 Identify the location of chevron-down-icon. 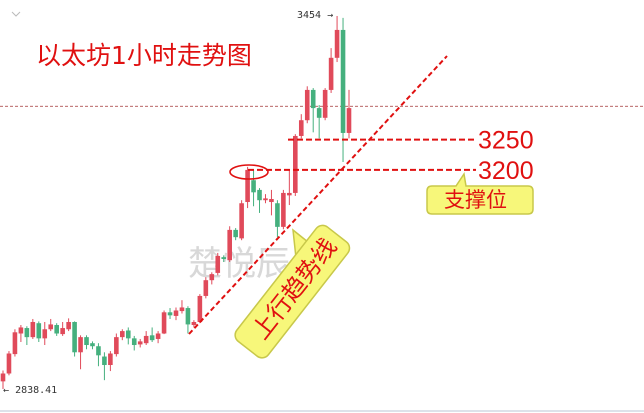
(16, 14).